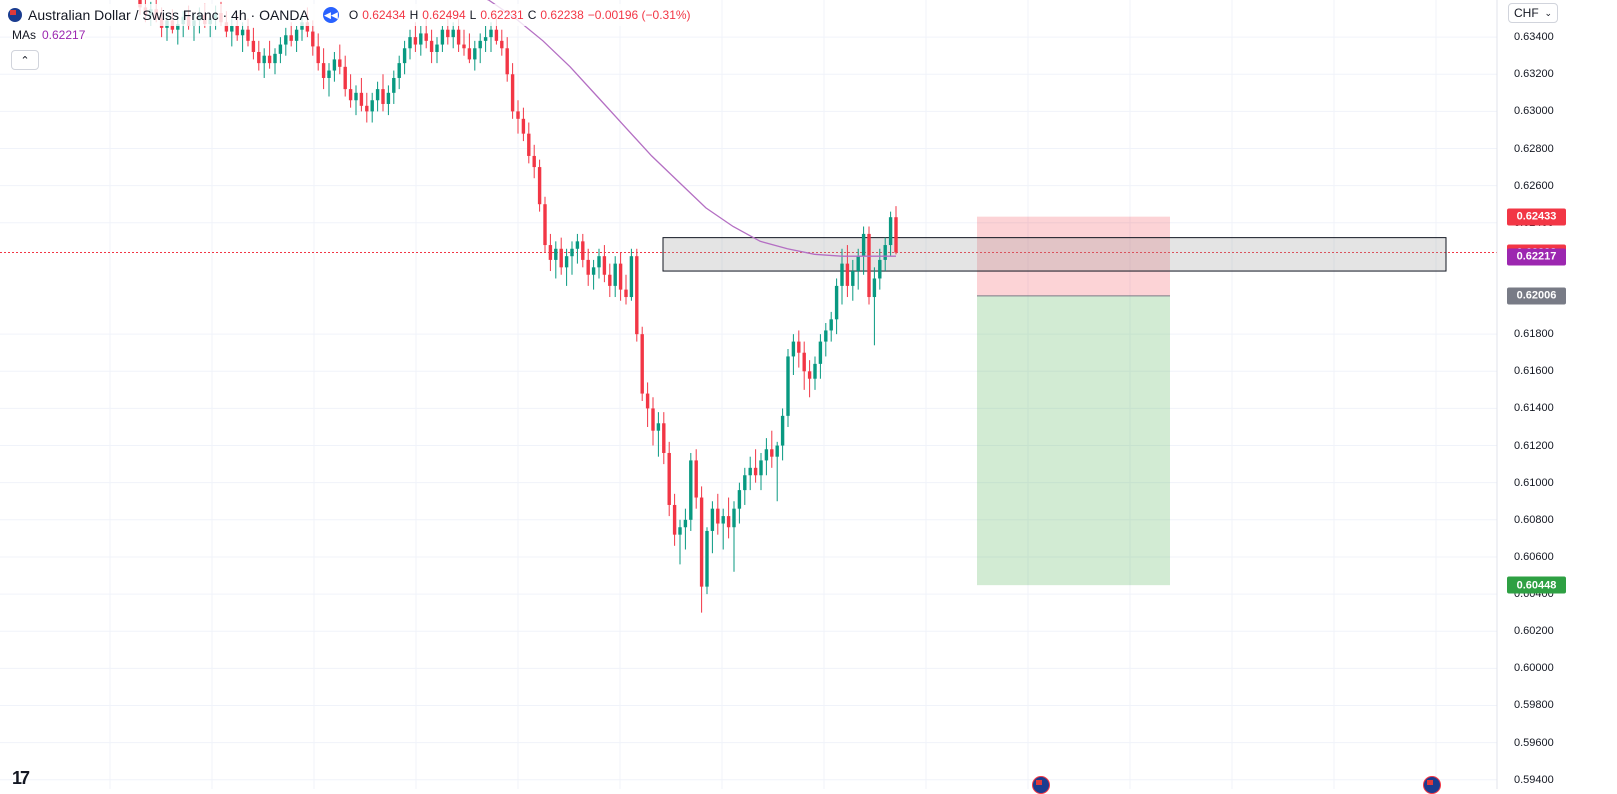  I want to click on moving-average-line, so click(691, 128).